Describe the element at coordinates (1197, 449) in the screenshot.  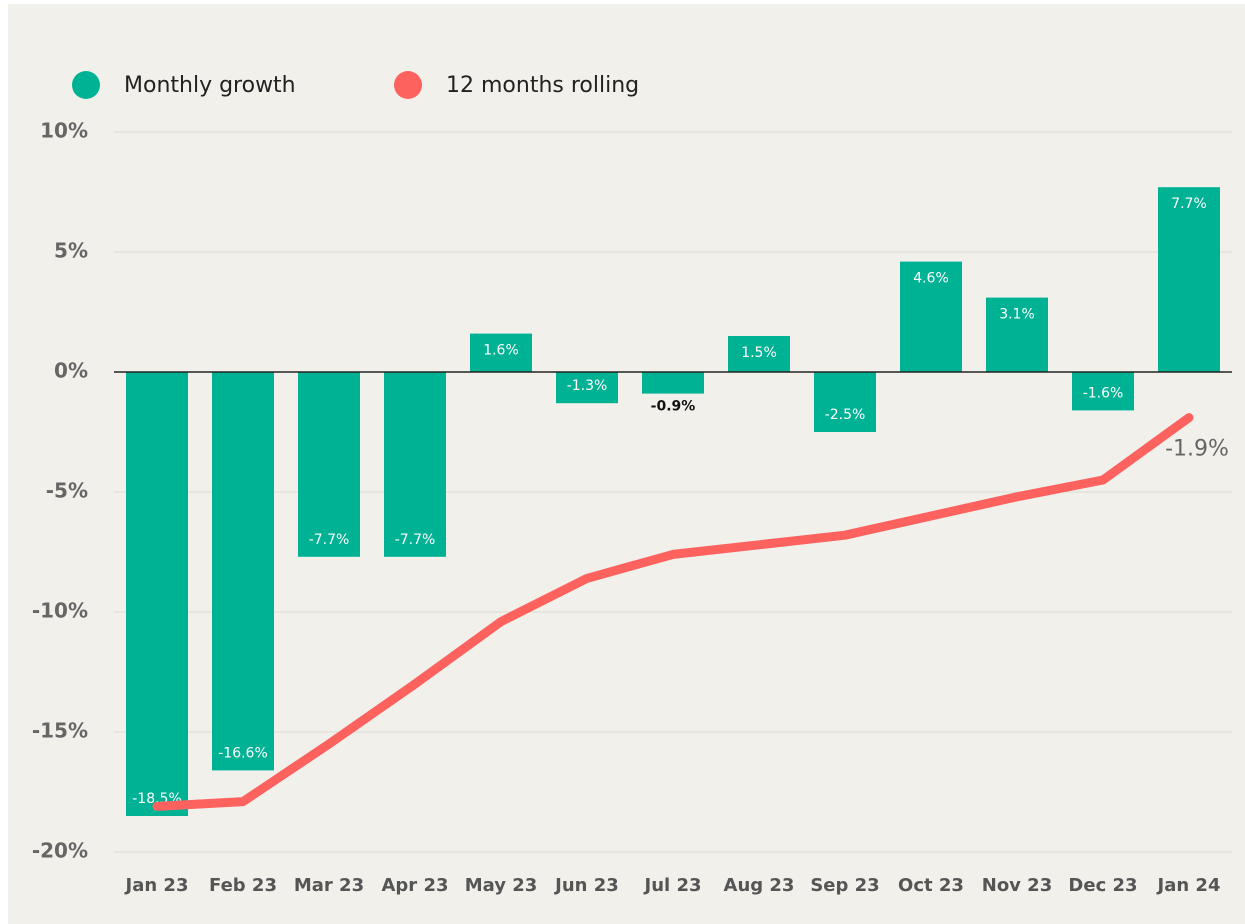
I see `data-label: -1.9%` at that location.